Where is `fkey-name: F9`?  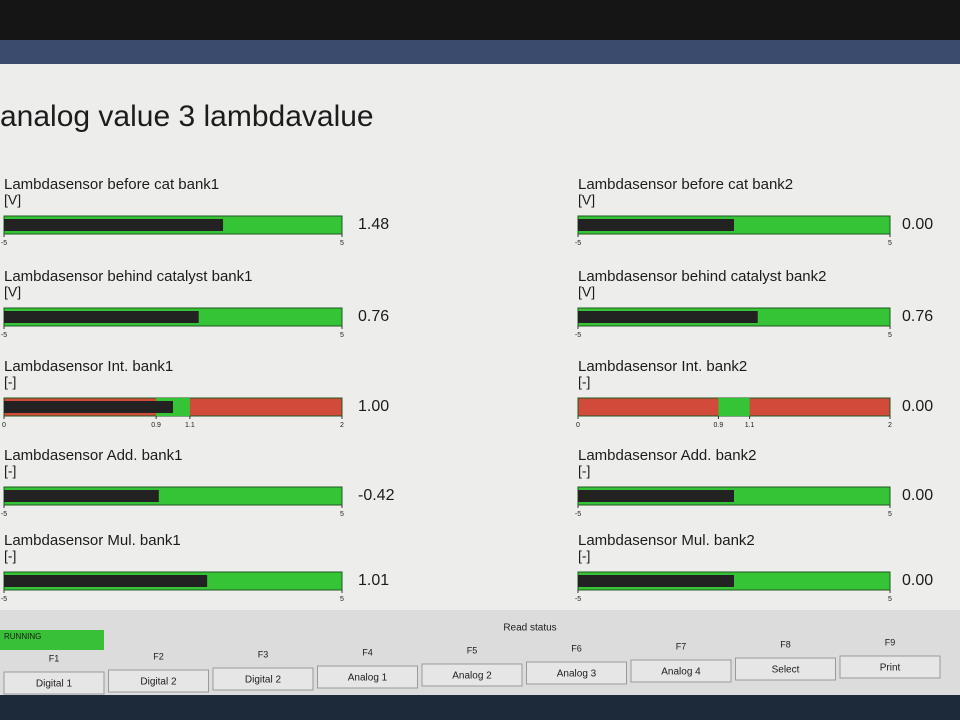 fkey-name: F9 is located at coordinates (890, 642).